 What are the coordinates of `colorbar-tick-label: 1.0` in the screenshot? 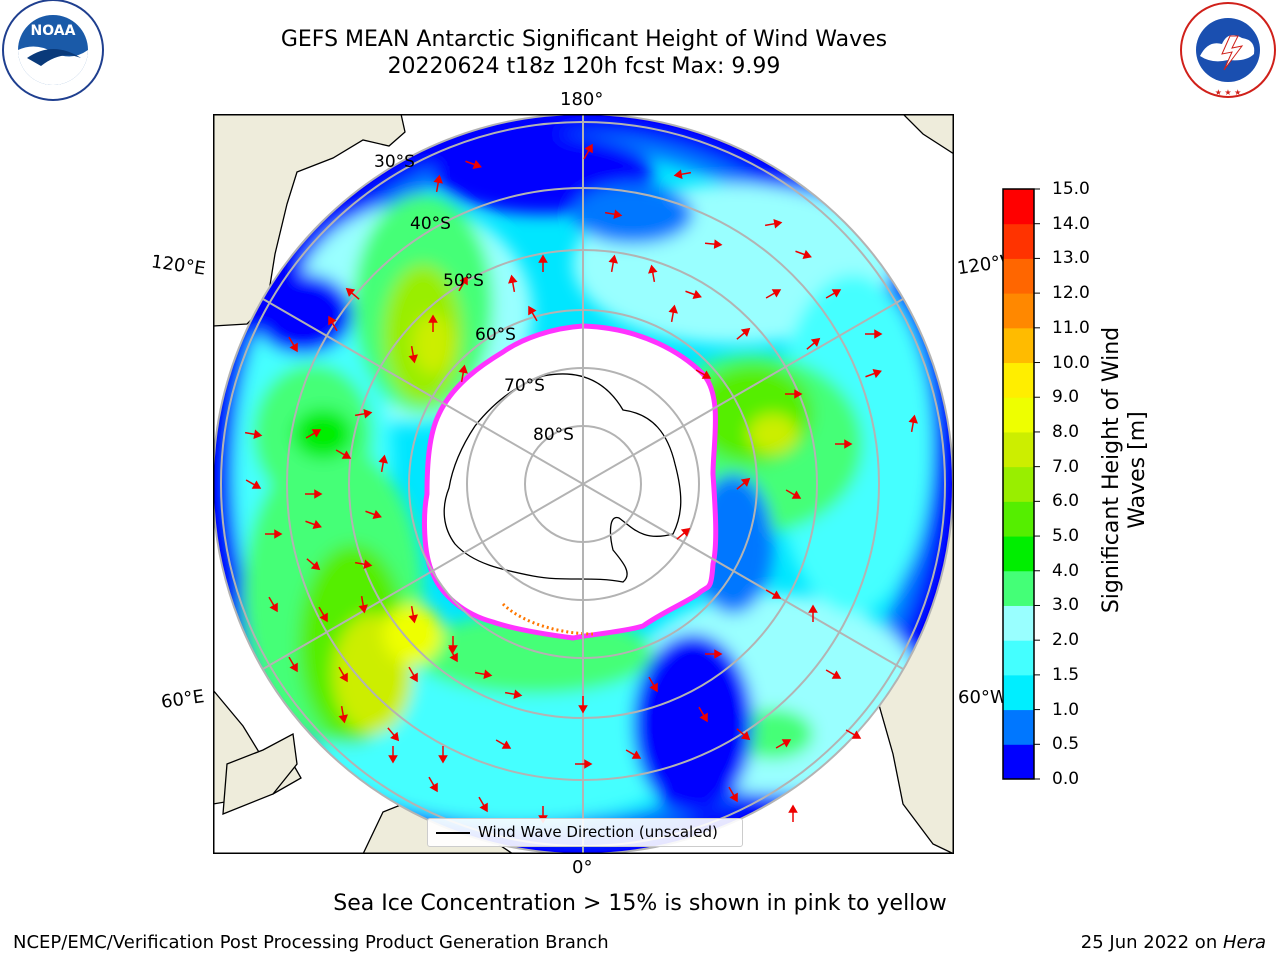 It's located at (1066, 709).